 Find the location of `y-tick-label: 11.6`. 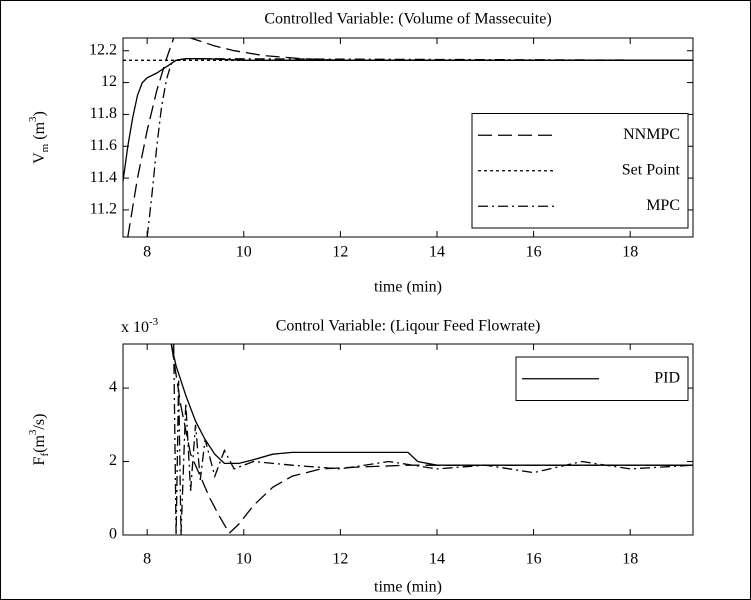

y-tick-label: 11.6 is located at coordinates (103, 145).